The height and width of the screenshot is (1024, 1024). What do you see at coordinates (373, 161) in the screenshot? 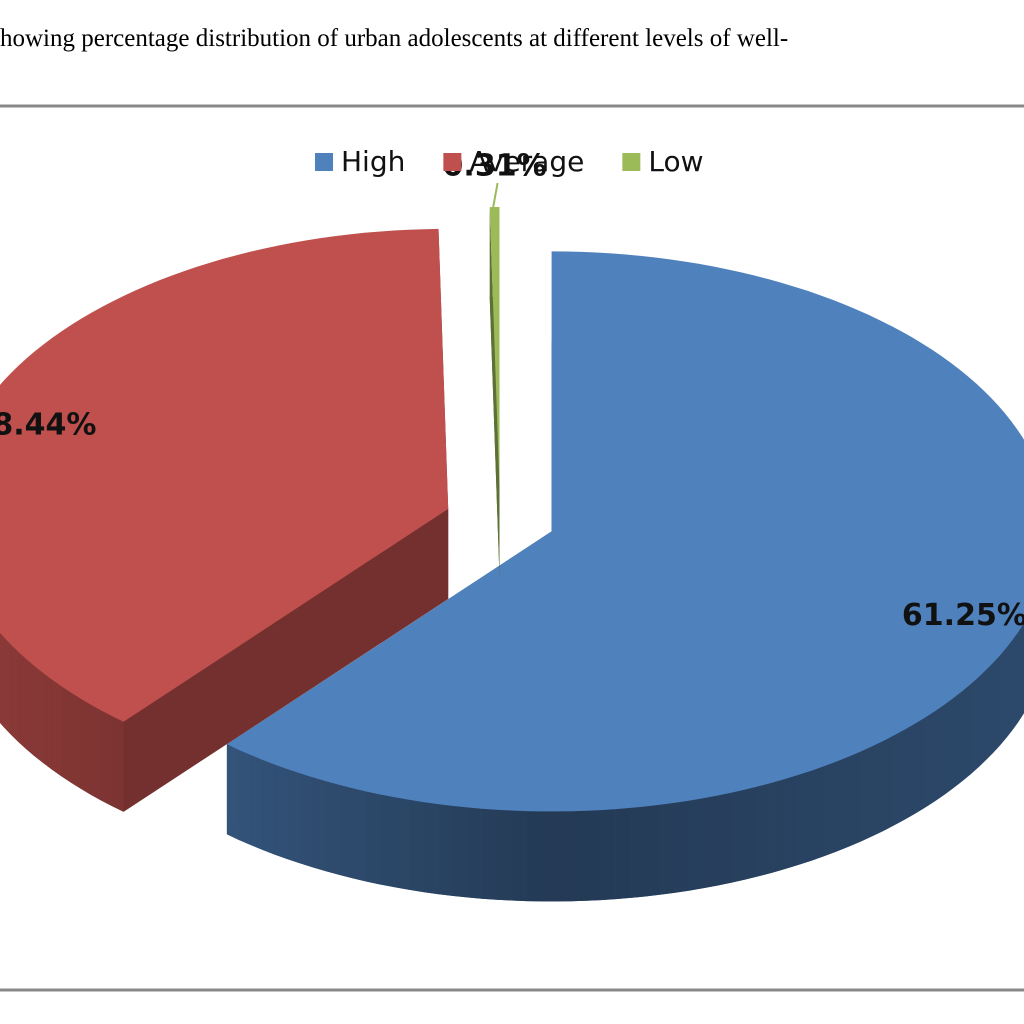
I see `legend-label: High` at bounding box center [373, 161].